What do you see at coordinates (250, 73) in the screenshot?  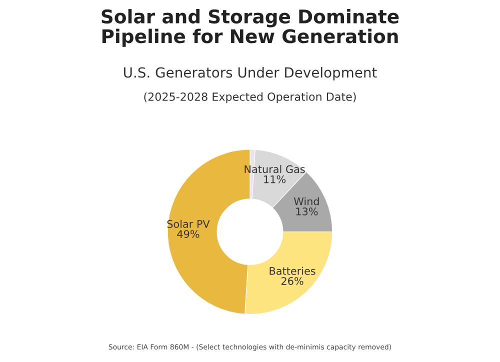 I see `chart-subtitle: U.S. Generators Under Development` at bounding box center [250, 73].